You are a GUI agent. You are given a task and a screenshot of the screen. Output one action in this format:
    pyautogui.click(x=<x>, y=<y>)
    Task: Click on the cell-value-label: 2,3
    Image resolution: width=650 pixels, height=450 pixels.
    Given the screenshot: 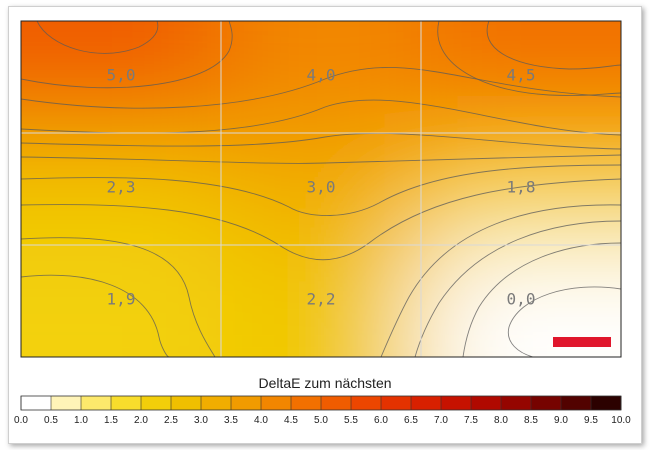 What is the action you would take?
    pyautogui.click(x=121, y=187)
    